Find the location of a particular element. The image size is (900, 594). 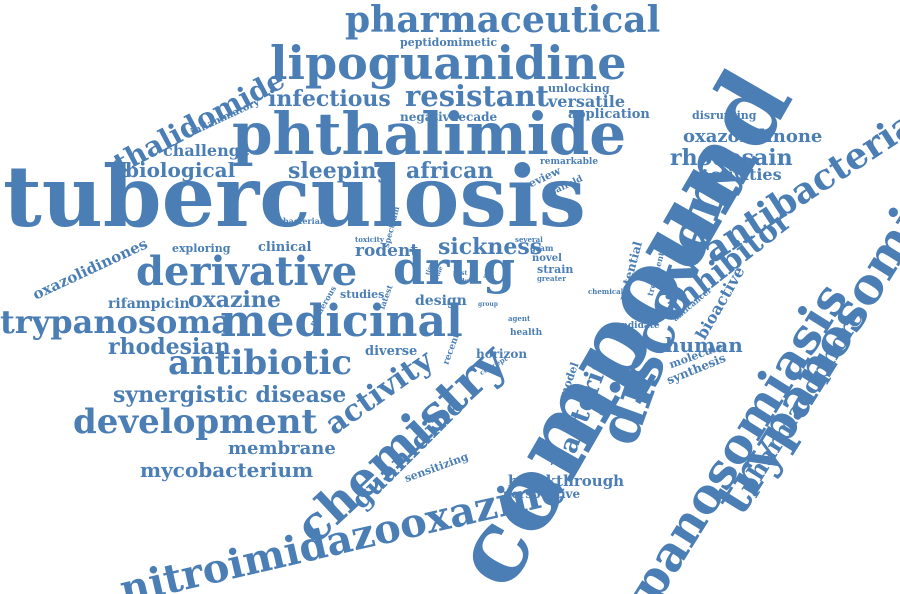

word-gram: gram is located at coordinates (542, 248).